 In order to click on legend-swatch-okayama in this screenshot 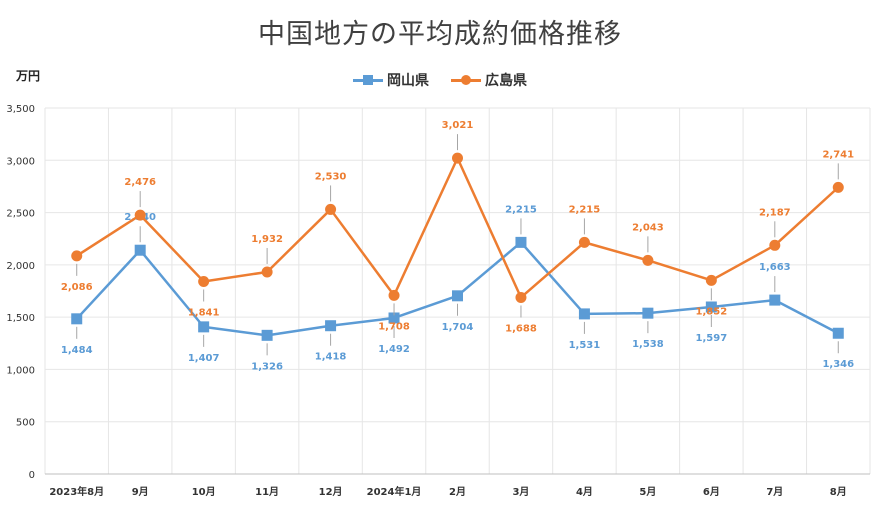, I will do `click(368, 80)`.